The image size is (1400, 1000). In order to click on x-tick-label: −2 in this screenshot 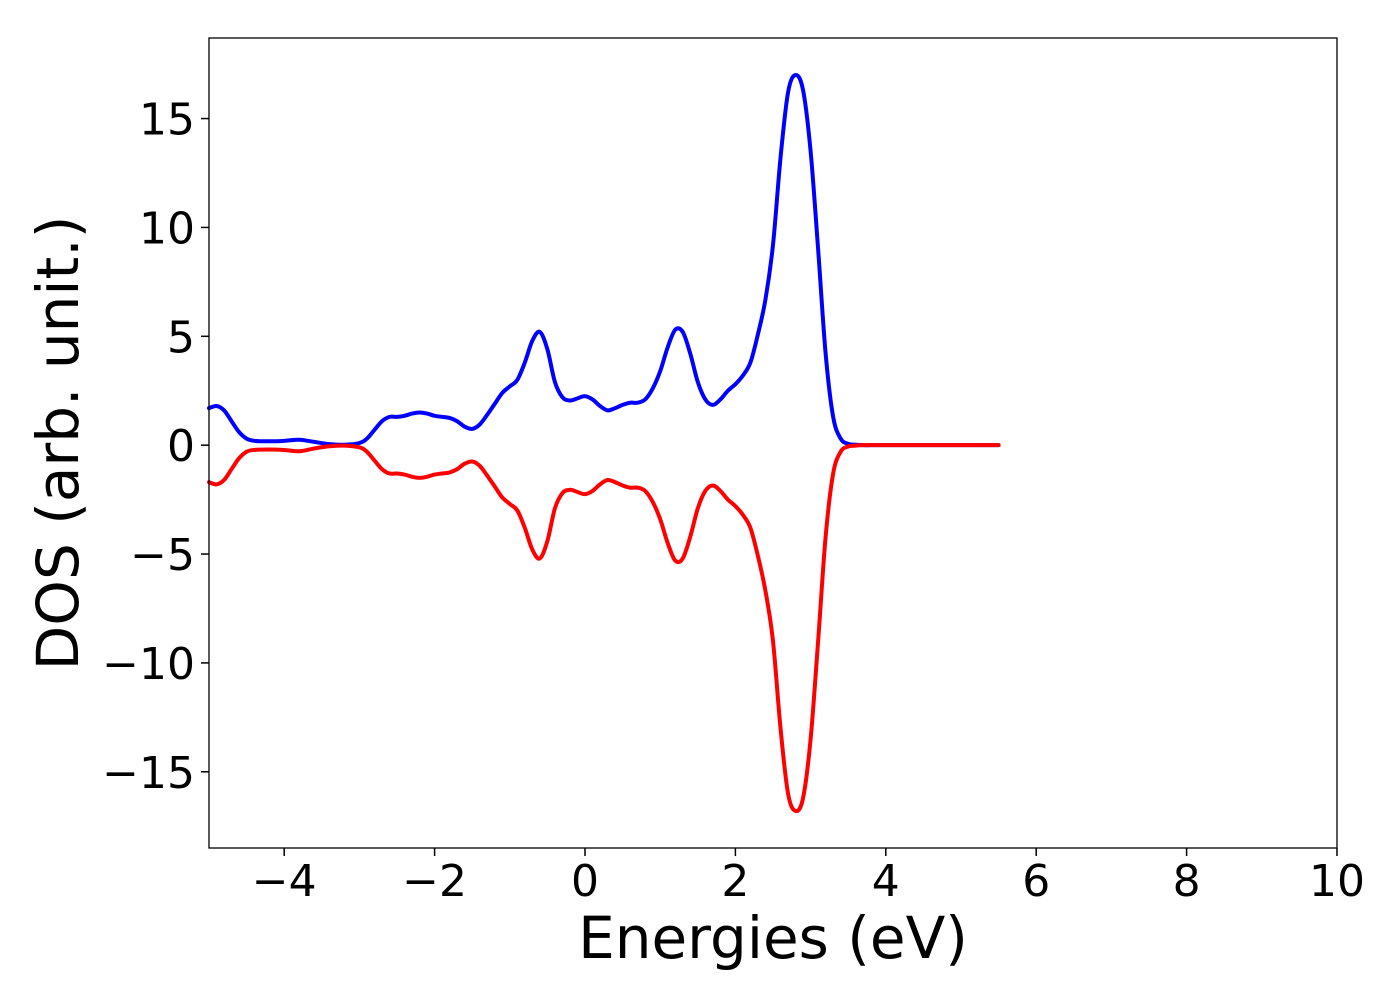, I will do `click(434, 881)`.